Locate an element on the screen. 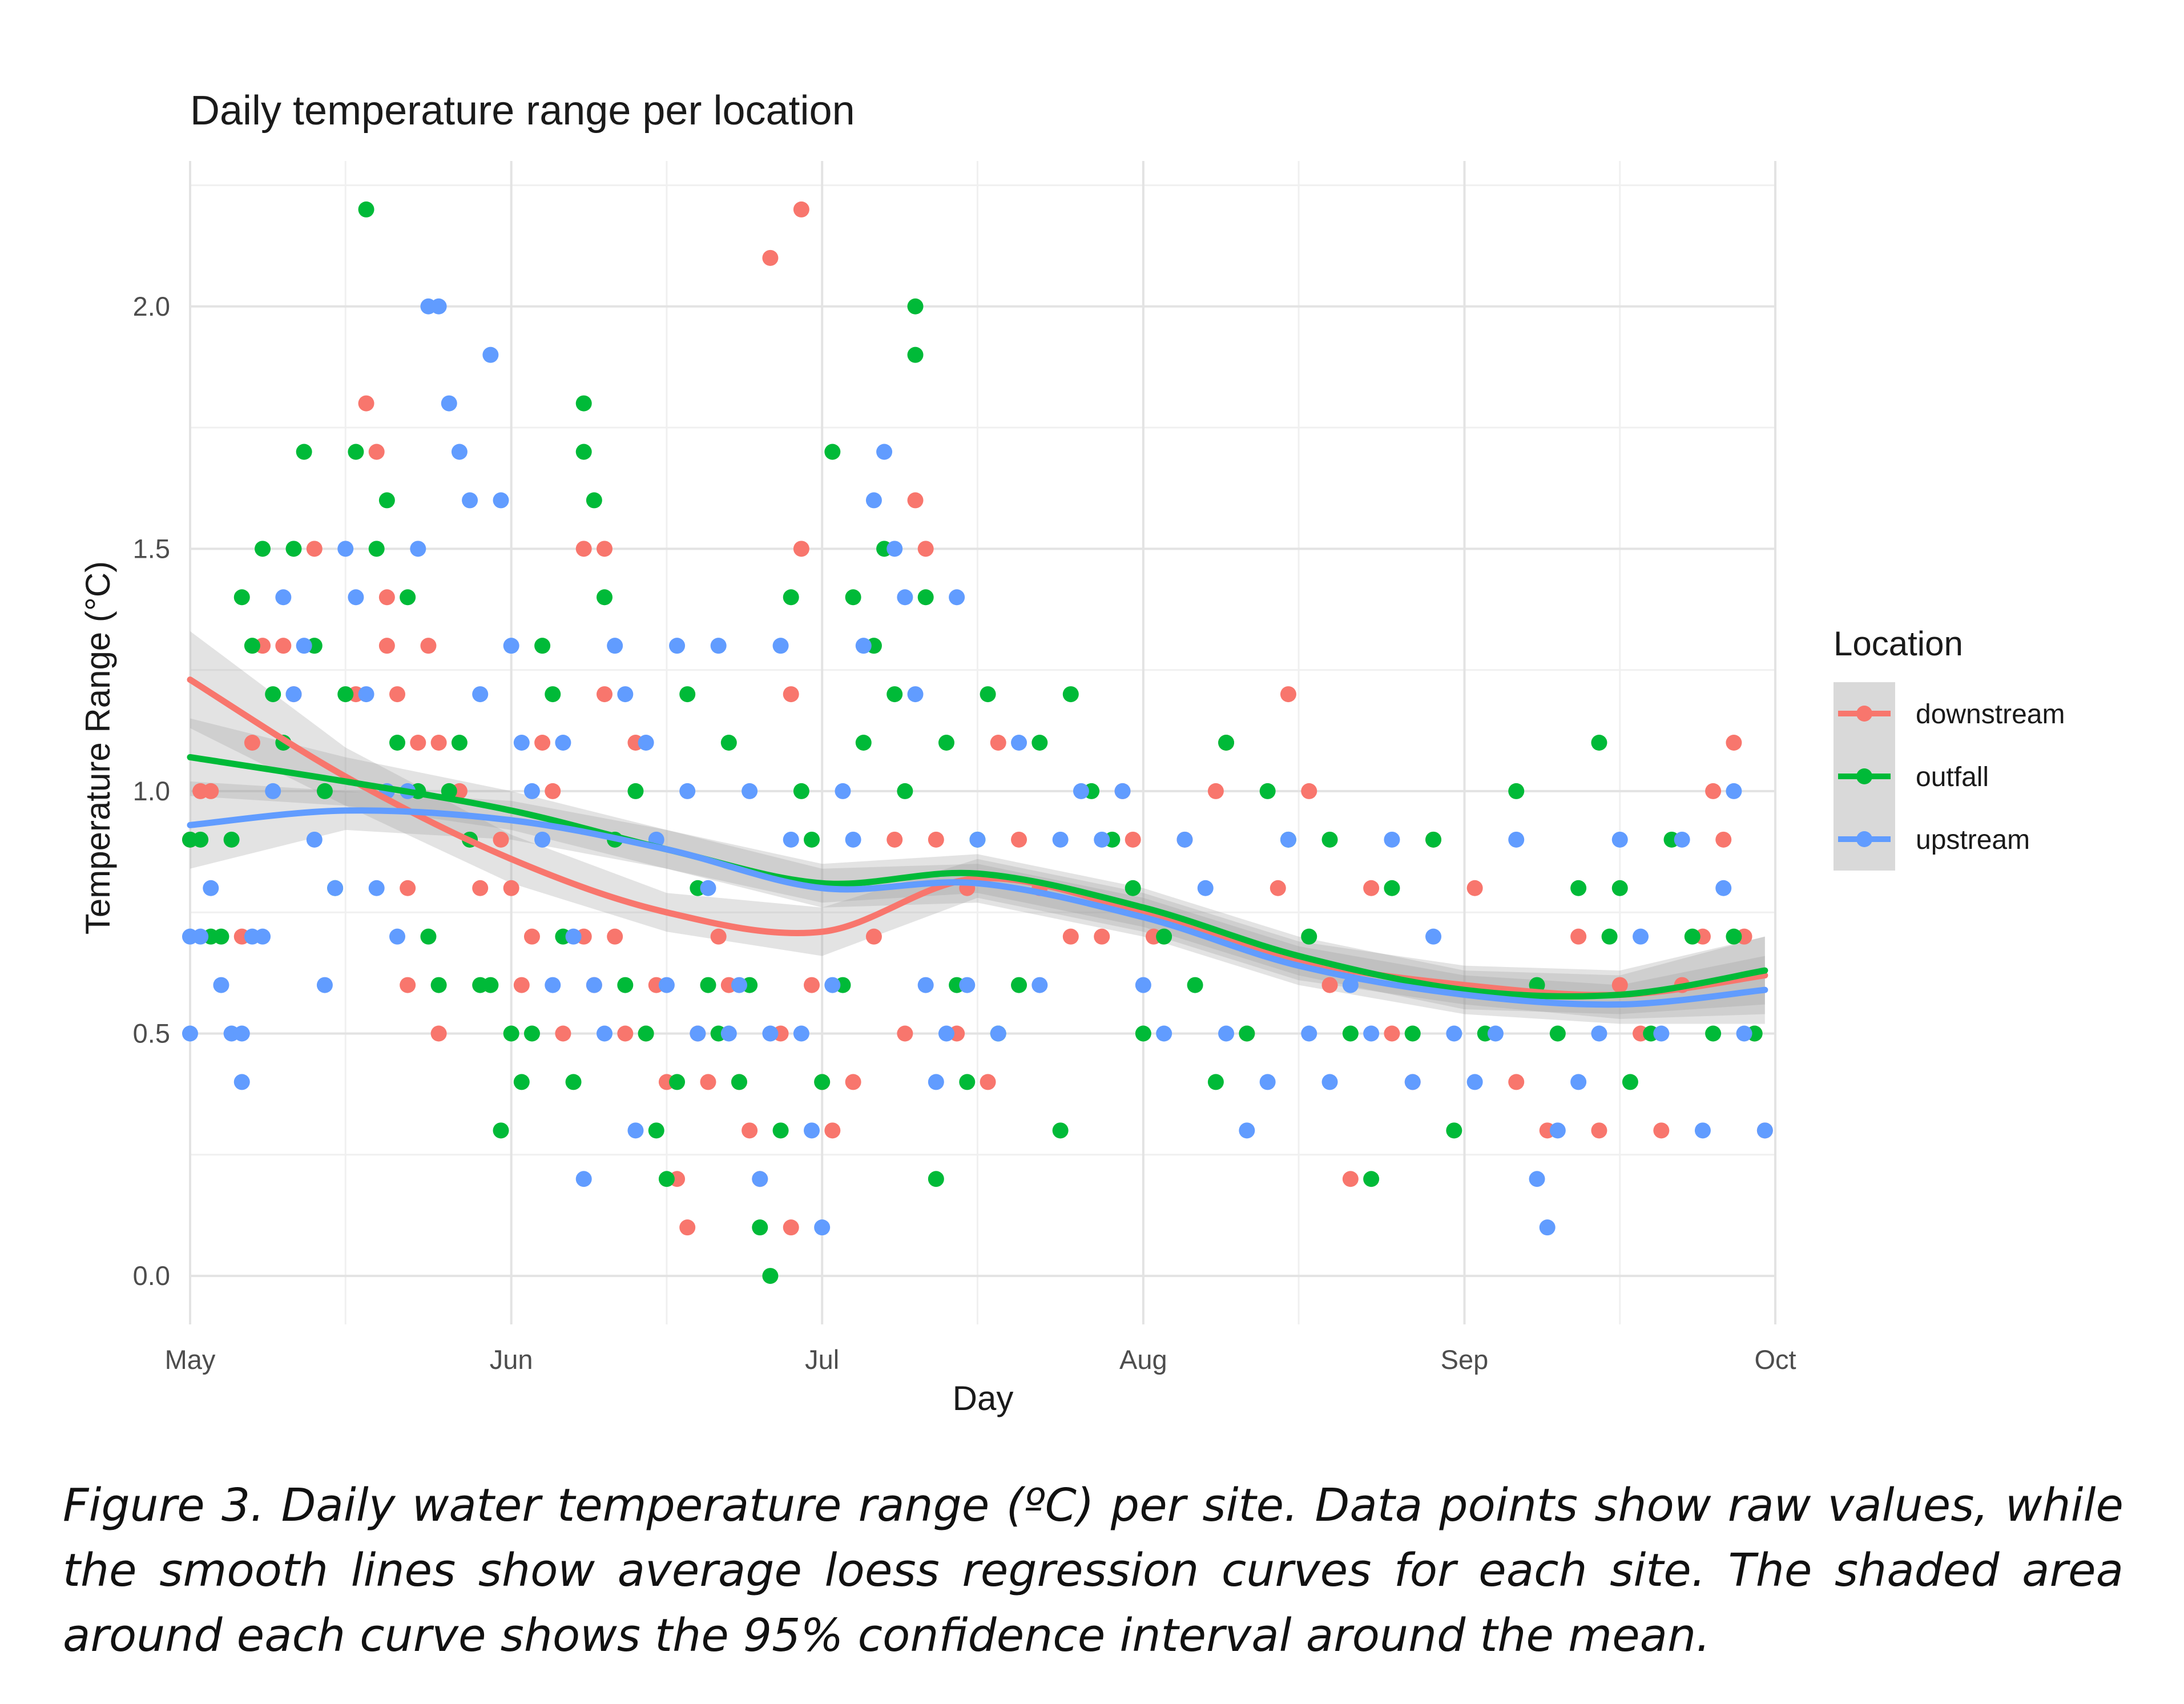 The height and width of the screenshot is (1704, 2184). smooth-line-upstream is located at coordinates (977, 907).